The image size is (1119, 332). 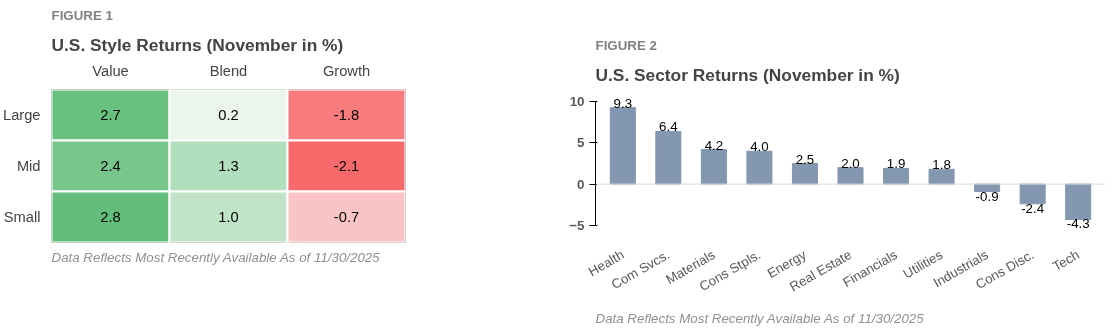 What do you see at coordinates (577, 102) in the screenshot?
I see `y-tick-label: 10` at bounding box center [577, 102].